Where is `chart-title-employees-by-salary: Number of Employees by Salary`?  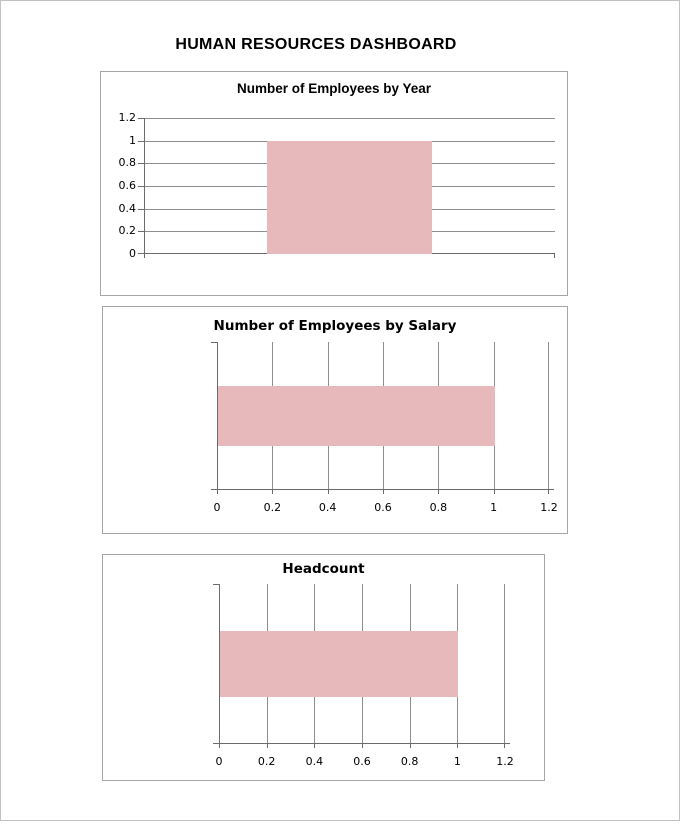
chart-title-employees-by-salary: Number of Employees by Salary is located at coordinates (335, 326).